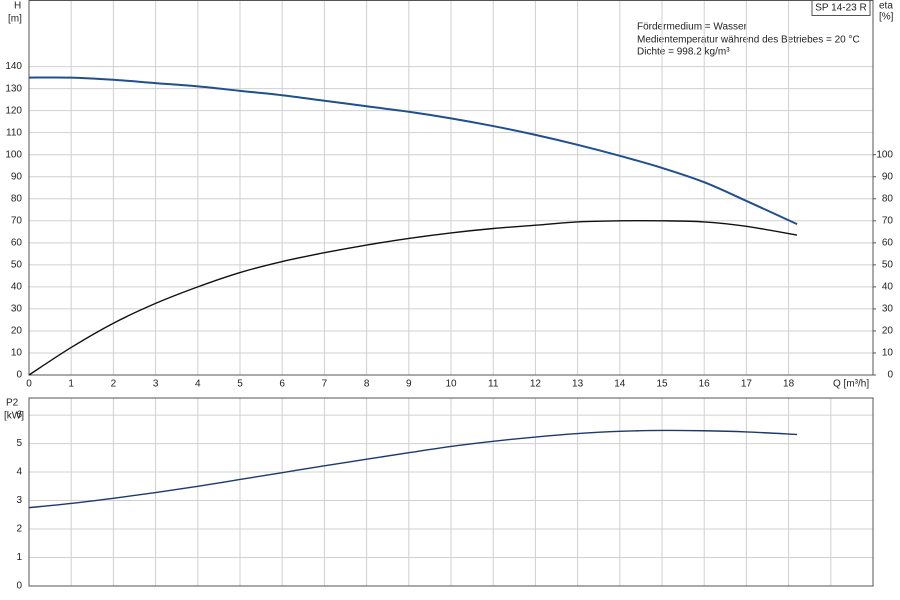 The height and width of the screenshot is (600, 900). What do you see at coordinates (14, 132) in the screenshot?
I see `y-tick-label: 110` at bounding box center [14, 132].